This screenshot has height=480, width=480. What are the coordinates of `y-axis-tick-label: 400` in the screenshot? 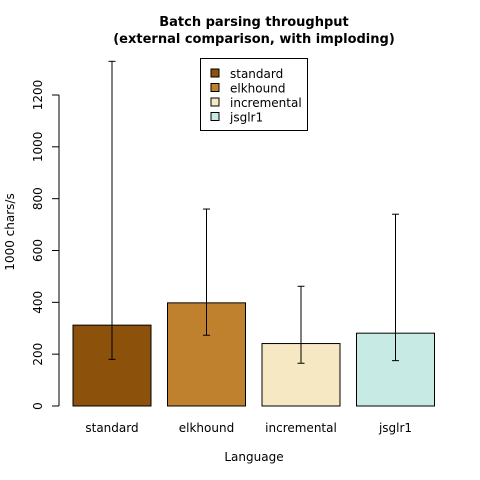 It's located at (38, 302).